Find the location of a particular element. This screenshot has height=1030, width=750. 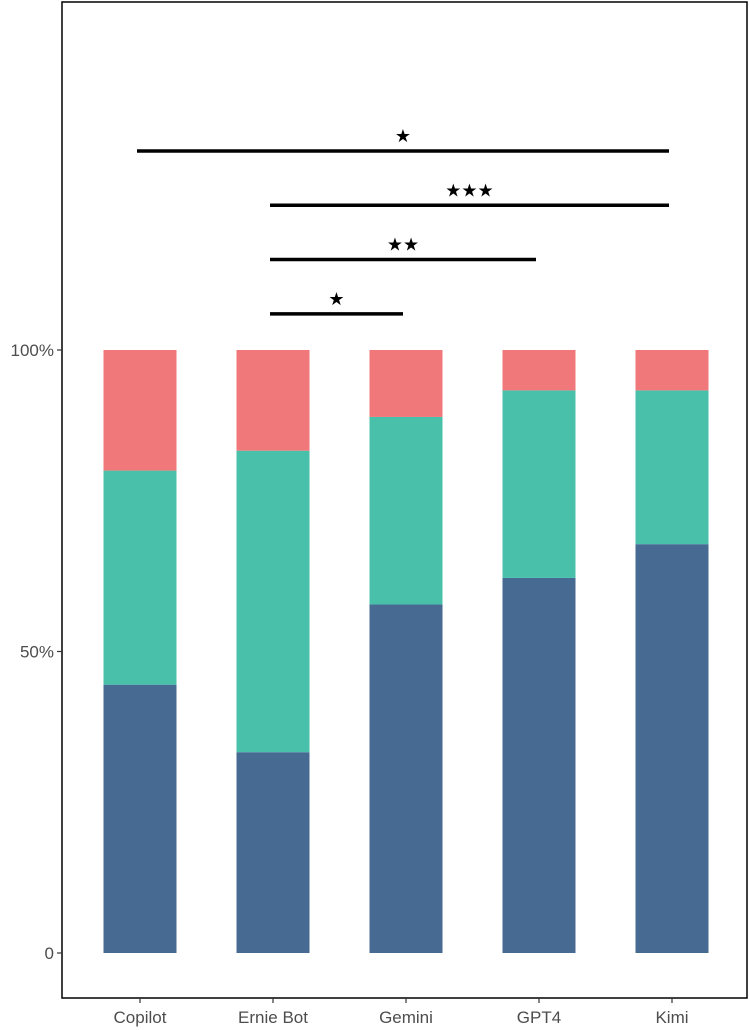

significance-label-3: ★★★ is located at coordinates (469, 190).